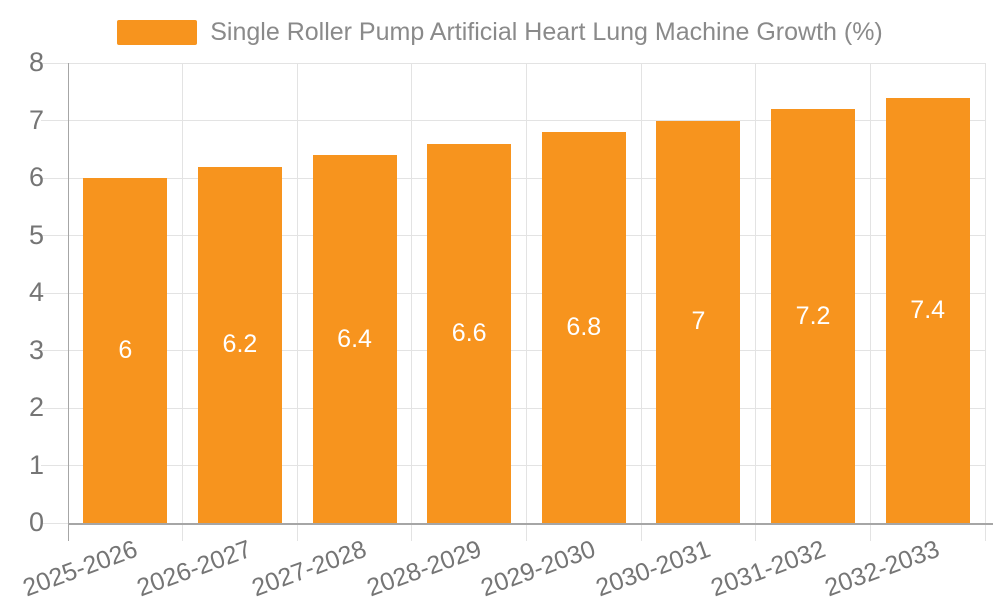 Image resolution: width=1000 pixels, height=600 pixels. I want to click on y-tick-label-6: 6, so click(36, 176).